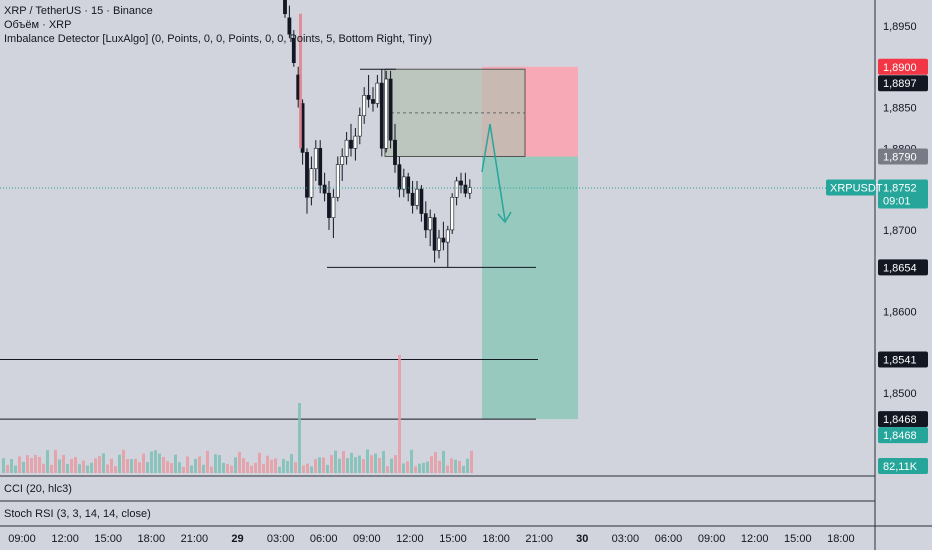 This screenshot has height=550, width=932. Describe the element at coordinates (900, 109) in the screenshot. I see `price-tick-label: 1,8850` at that location.